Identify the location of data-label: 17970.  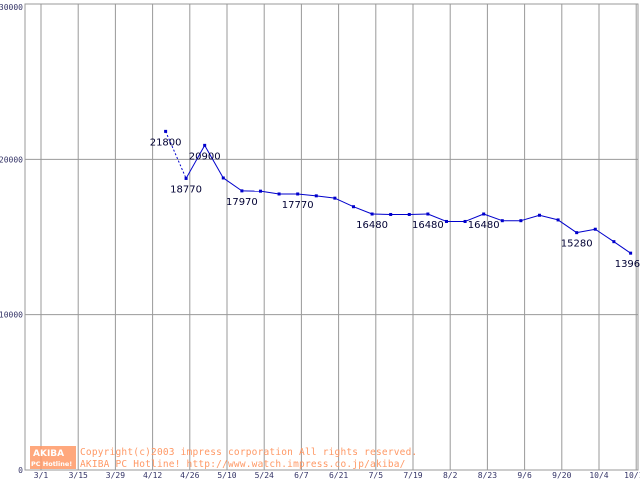
(242, 202).